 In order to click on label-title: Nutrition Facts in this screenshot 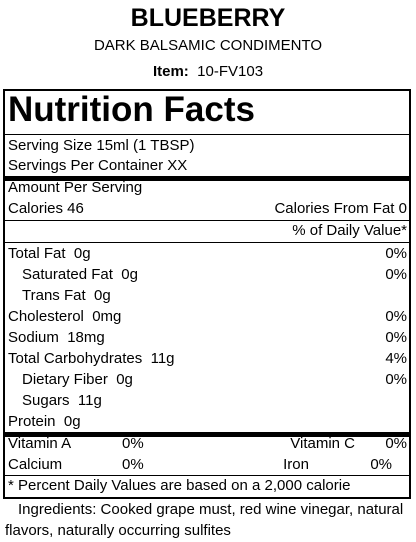, I will do `click(131, 109)`.